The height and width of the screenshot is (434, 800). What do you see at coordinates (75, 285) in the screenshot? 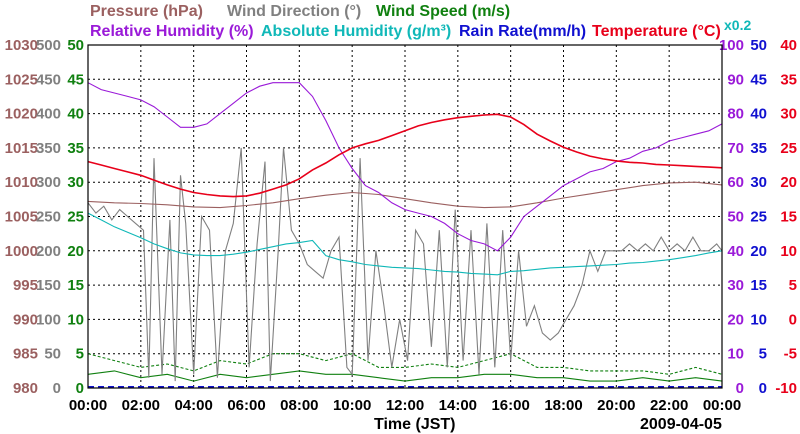
I see `tick-label-wind-speed: 15` at bounding box center [75, 285].